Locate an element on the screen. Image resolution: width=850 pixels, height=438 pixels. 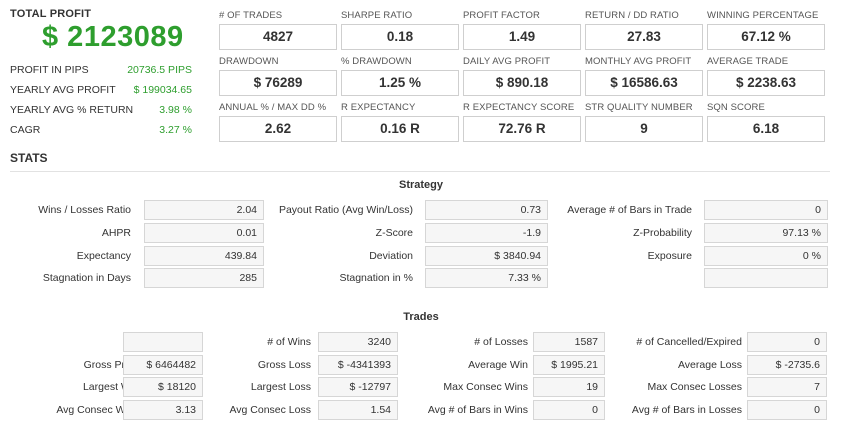
trades-label: Gross Loss is located at coordinates (284, 365).